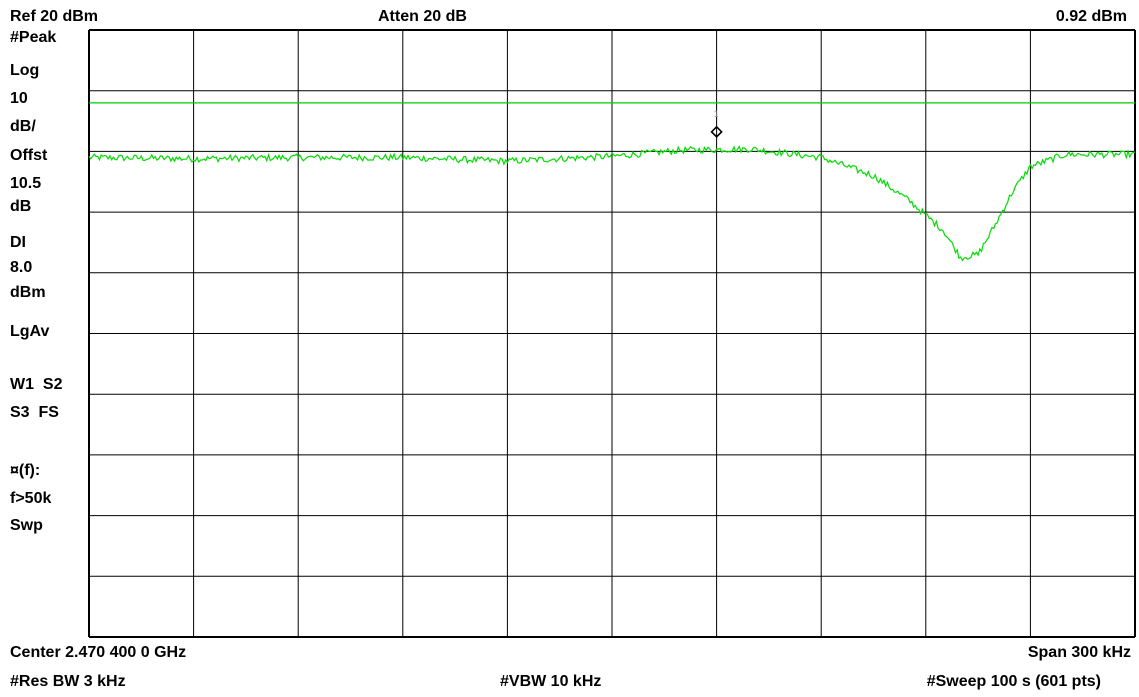  I want to click on span: Span 300 kHz, so click(1079, 652).